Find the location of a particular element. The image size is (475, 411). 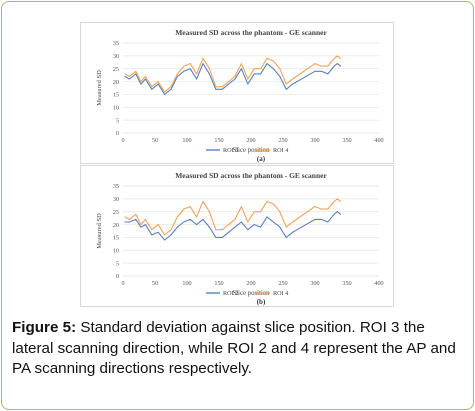

chart-b-y-tick-label: 10 is located at coordinates (116, 250).